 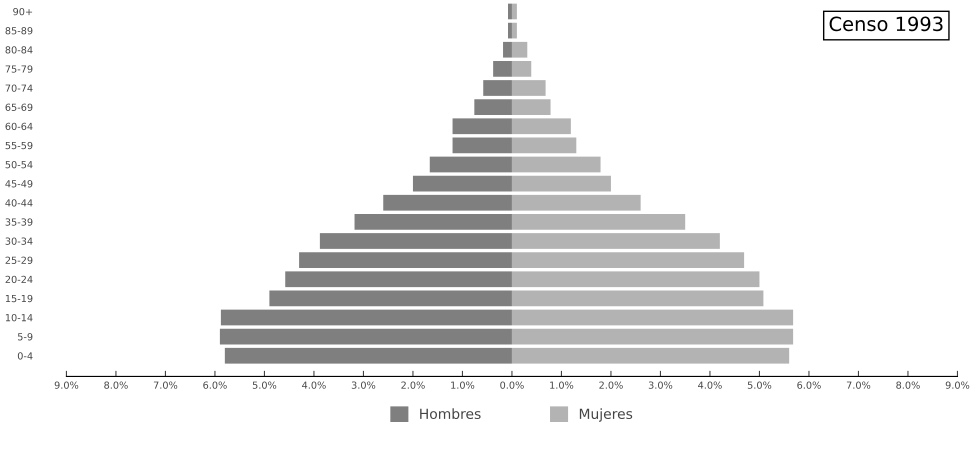 What do you see at coordinates (19, 126) in the screenshot?
I see `y-tick-label: 60-64` at bounding box center [19, 126].